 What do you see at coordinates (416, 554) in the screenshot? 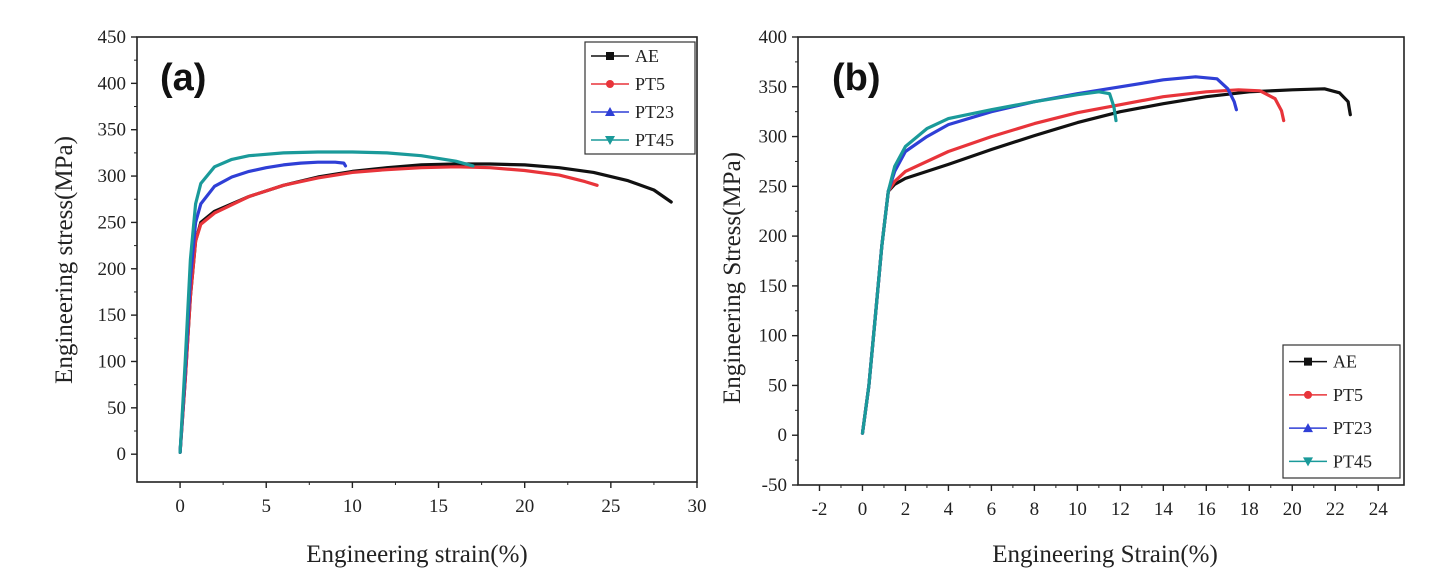
I see `x-axis-title: Engineering strain(%)` at bounding box center [416, 554].